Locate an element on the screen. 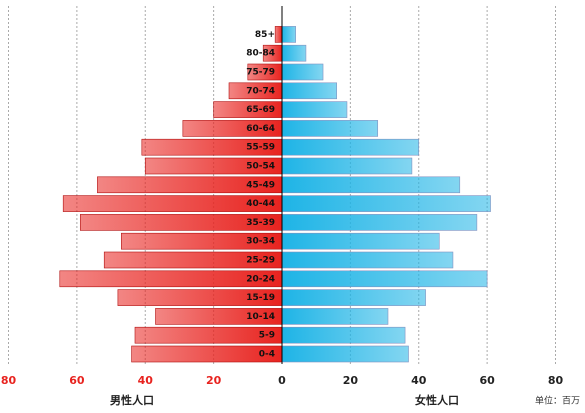 The width and height of the screenshot is (585, 413). category-label: 85+ is located at coordinates (265, 35).